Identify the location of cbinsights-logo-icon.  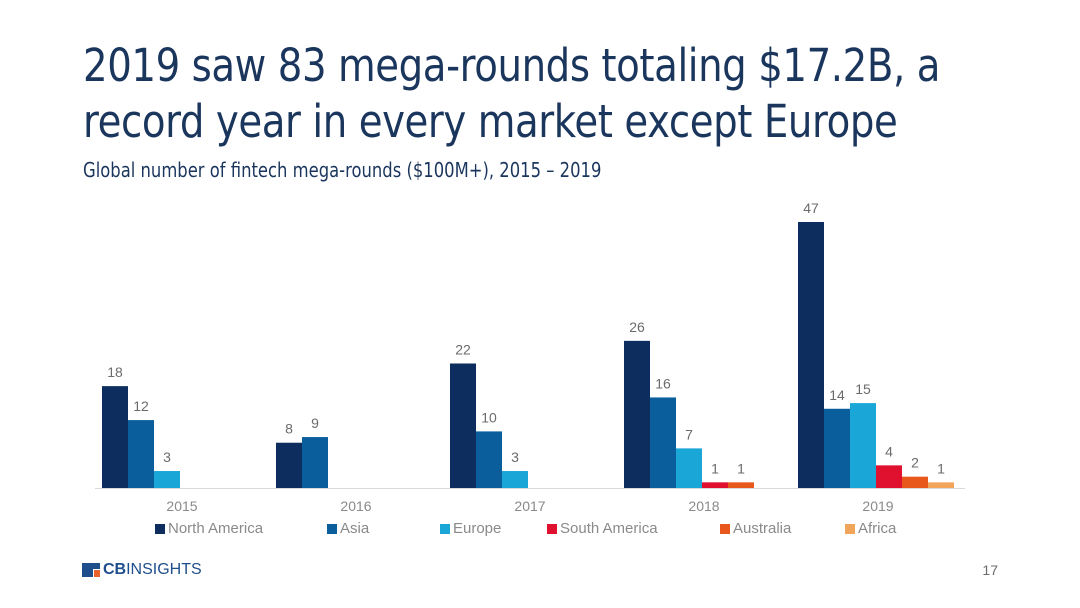
(91, 570).